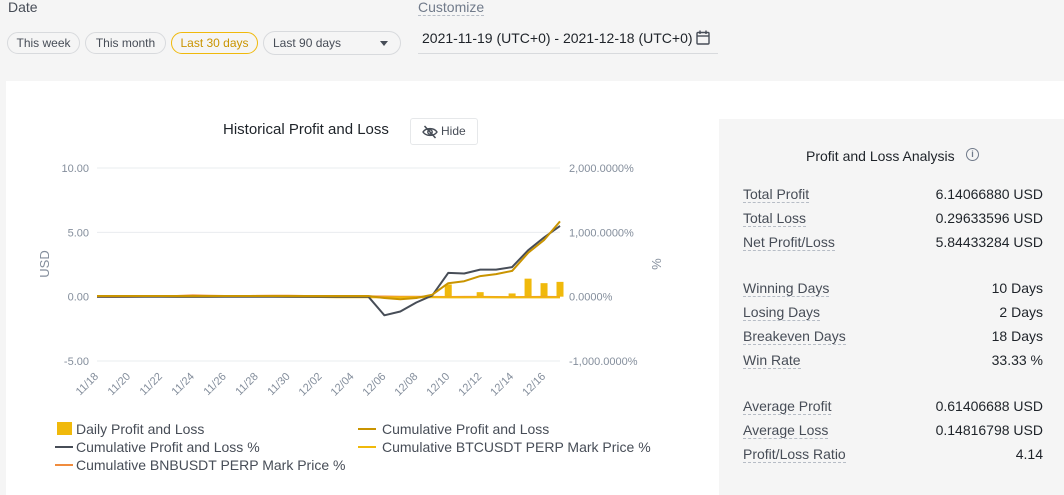  Describe the element at coordinates (603, 362) in the screenshot. I see `y2-tick-label: -1,000.0000%` at that location.